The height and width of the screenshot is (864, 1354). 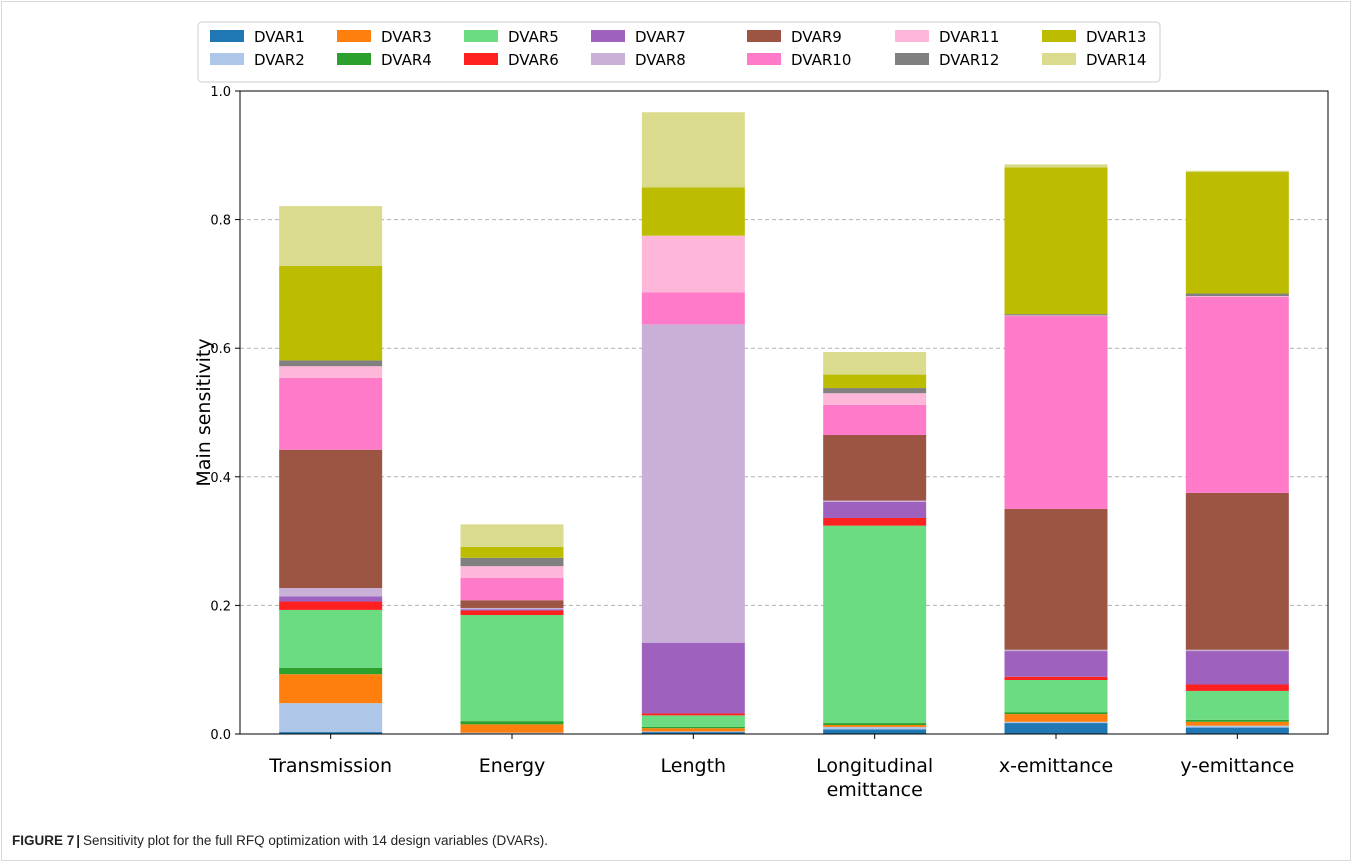 I want to click on legend-item-dvar4: DVAR4, so click(x=384, y=60).